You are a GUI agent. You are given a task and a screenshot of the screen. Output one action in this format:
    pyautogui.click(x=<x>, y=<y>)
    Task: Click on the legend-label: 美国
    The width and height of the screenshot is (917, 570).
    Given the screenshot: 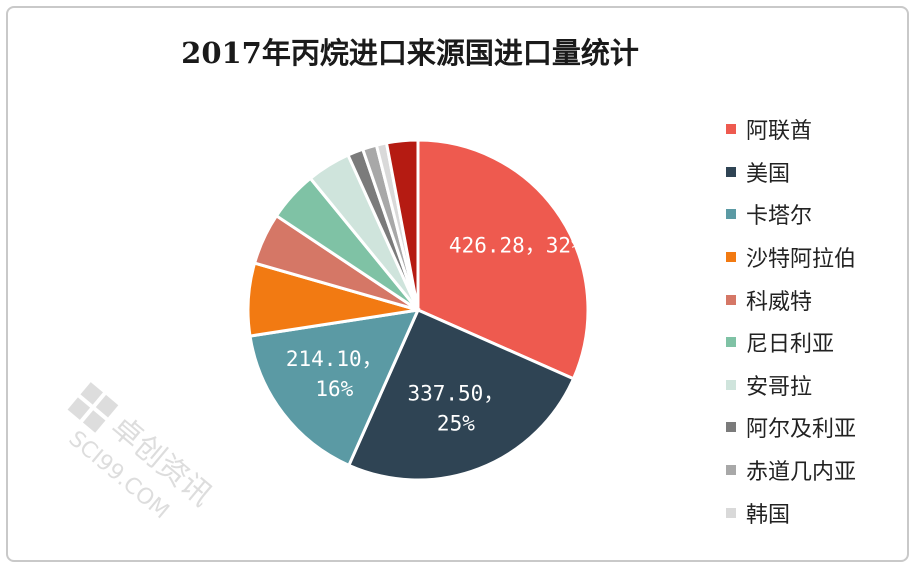 What is the action you would take?
    pyautogui.click(x=768, y=174)
    